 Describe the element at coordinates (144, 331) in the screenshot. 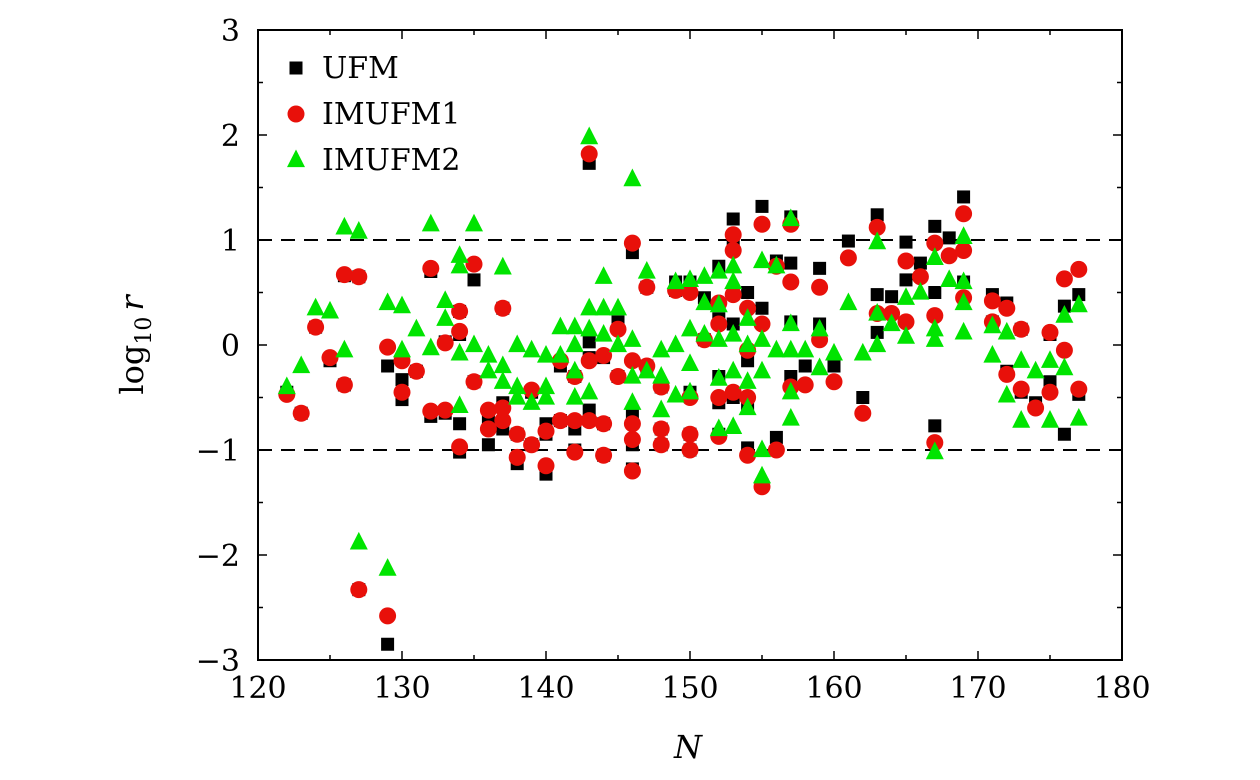

I see `y-axis-title-sub: 10` at that location.